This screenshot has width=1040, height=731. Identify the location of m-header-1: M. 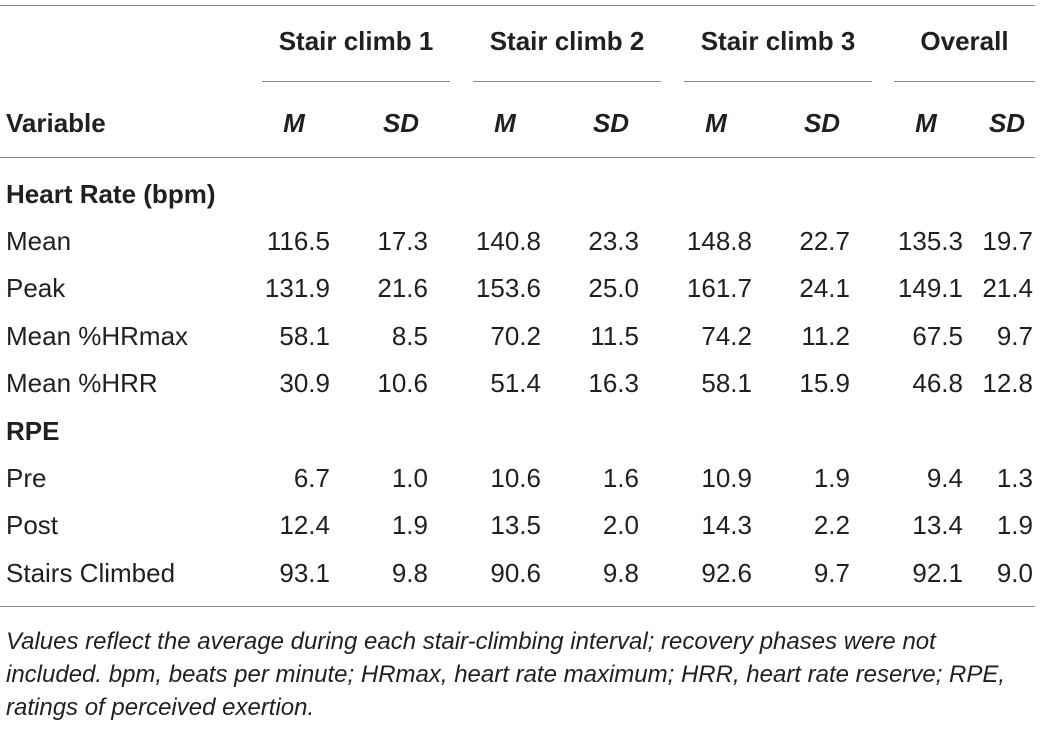
(294, 123).